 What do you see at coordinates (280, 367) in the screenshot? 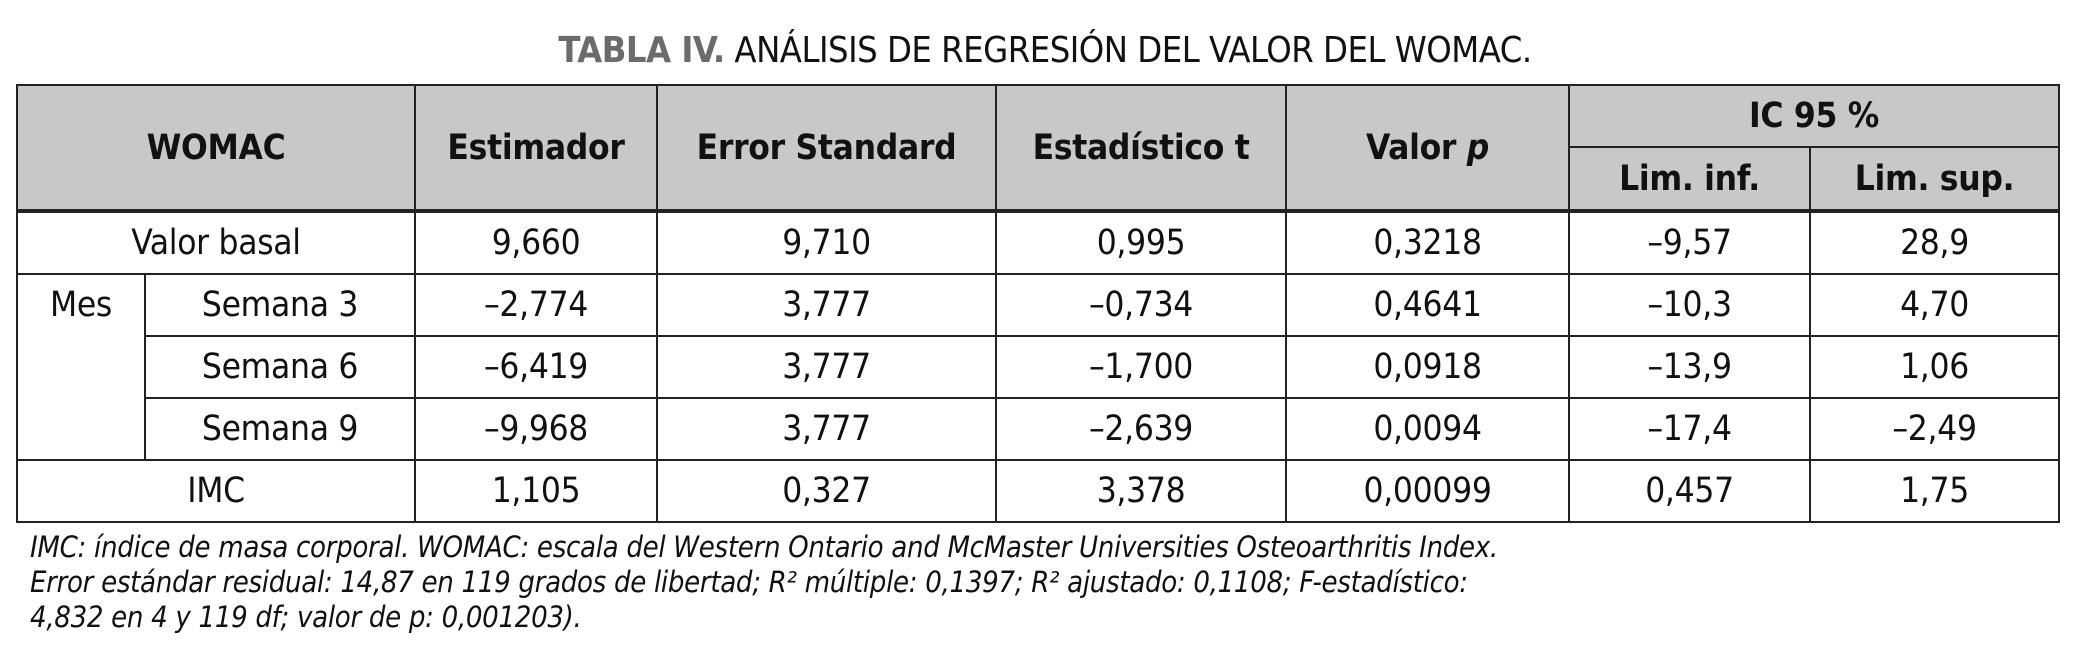
I see `row-label: Semana 6` at bounding box center [280, 367].